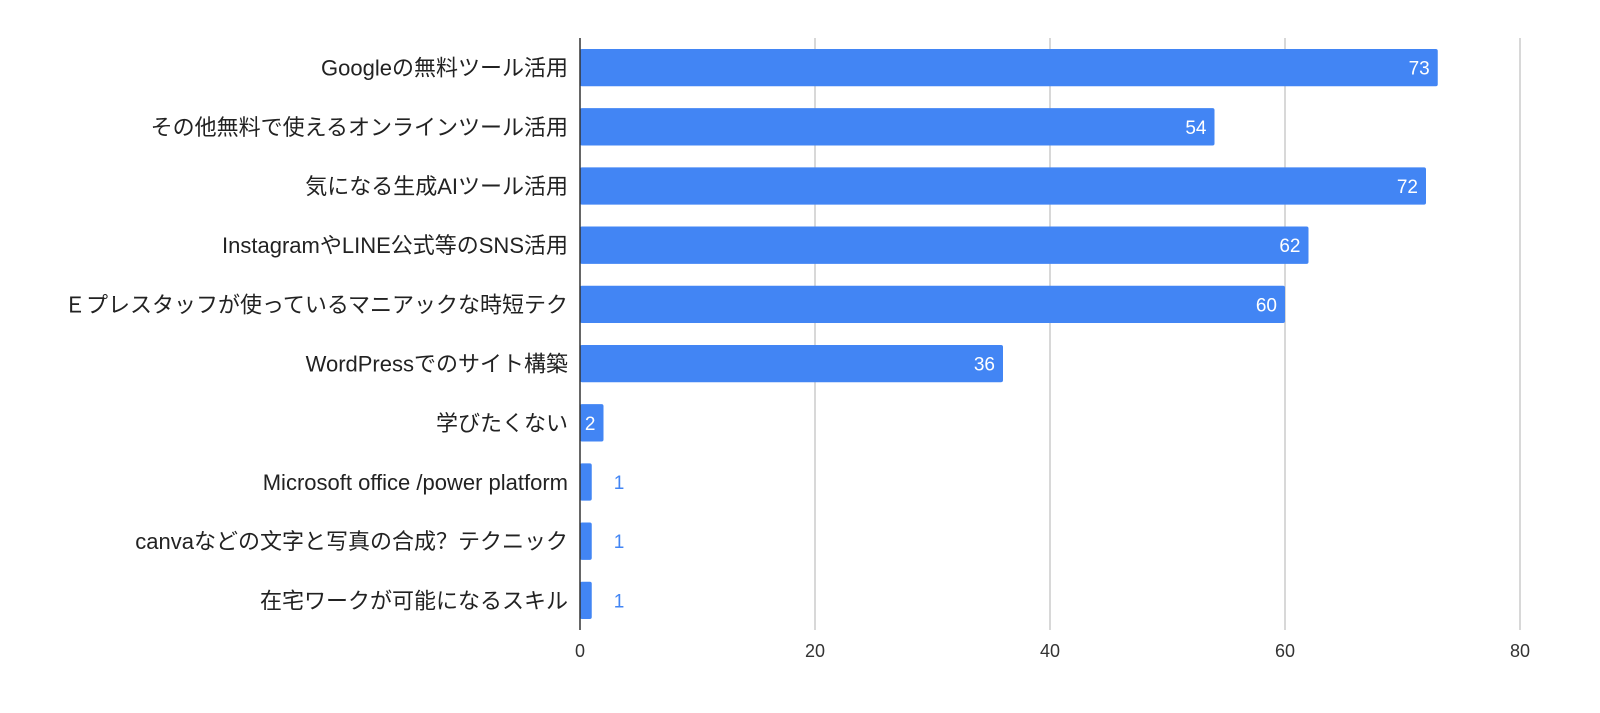 The image size is (1600, 713). Describe the element at coordinates (1289, 246) in the screenshot. I see `data-label: 62` at that location.